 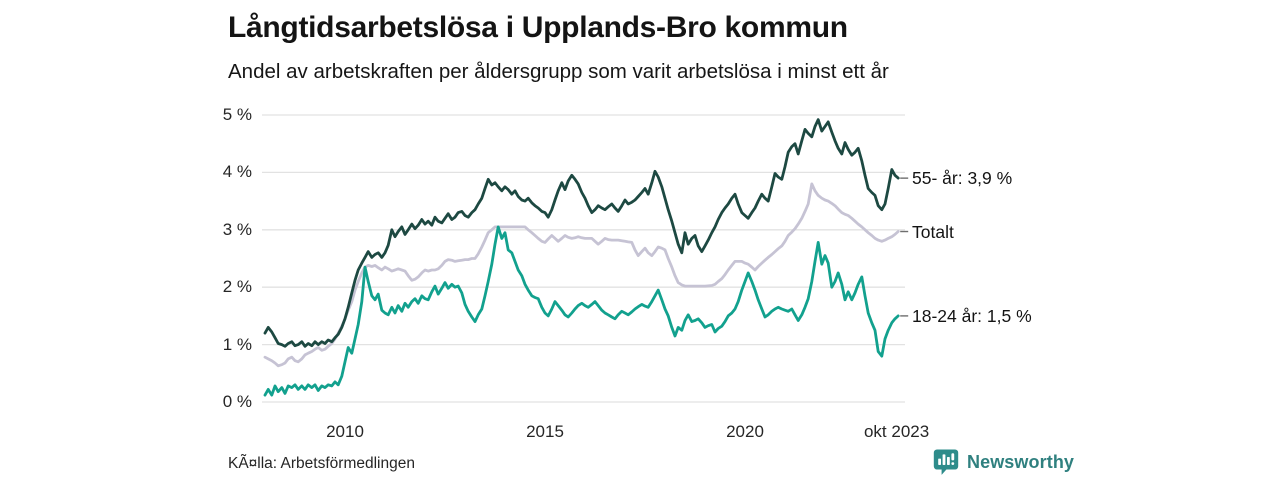 I want to click on source-note: KÃ¤lla: Arbetsförmedlingen, so click(x=321, y=463).